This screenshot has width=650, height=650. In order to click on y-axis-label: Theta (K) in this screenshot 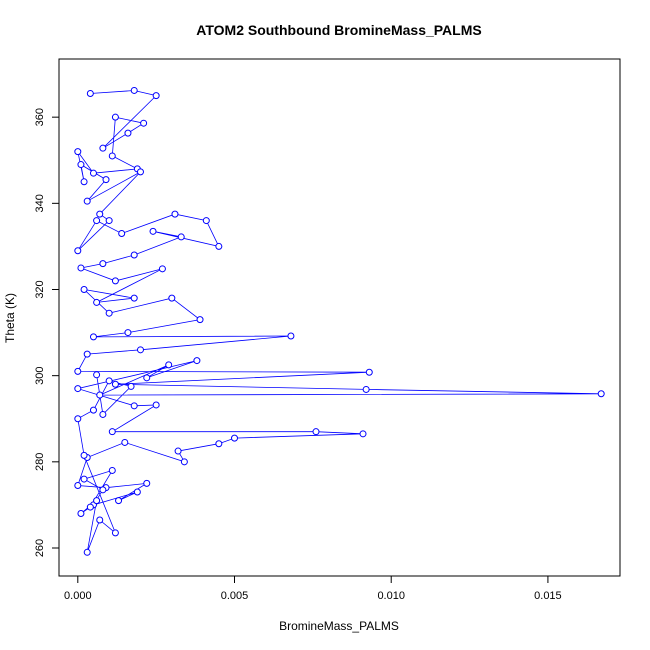, I will do `click(10, 318)`.